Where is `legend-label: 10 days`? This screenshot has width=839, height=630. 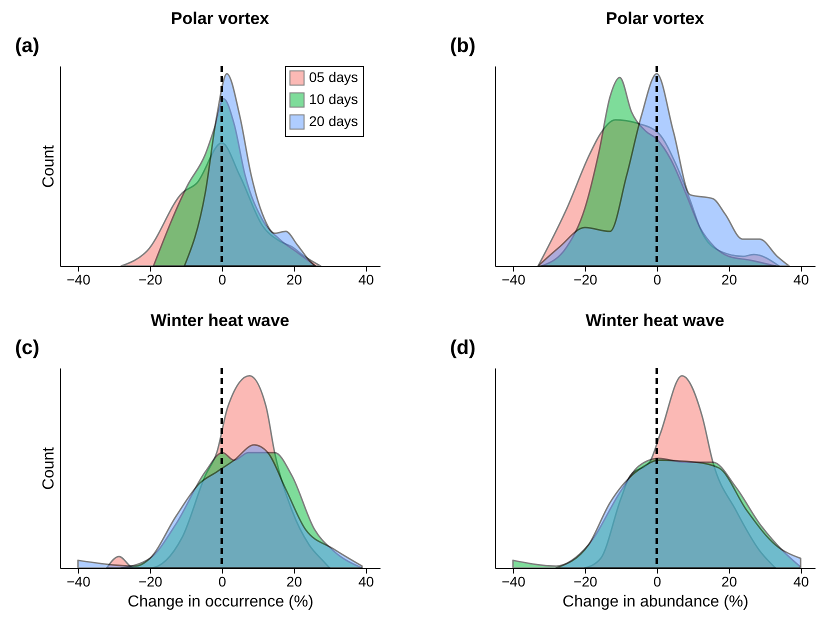 legend-label: 10 days is located at coordinates (333, 99).